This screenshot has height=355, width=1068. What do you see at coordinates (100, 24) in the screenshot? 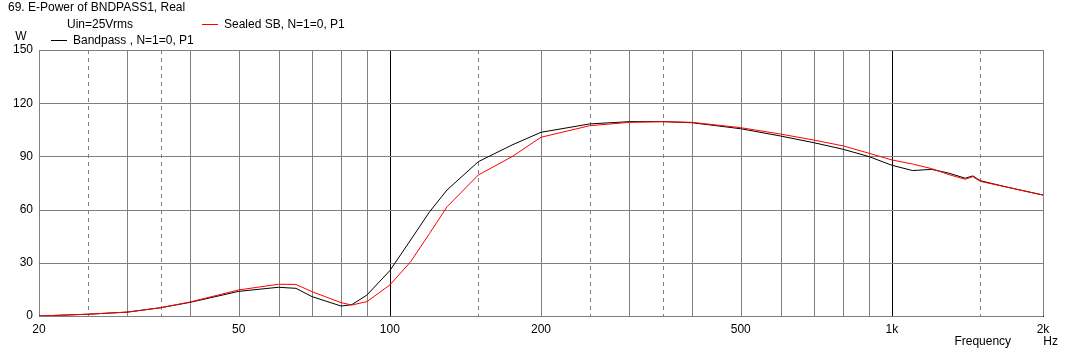
I see `legend-title: Uin=25Vrms` at bounding box center [100, 24].